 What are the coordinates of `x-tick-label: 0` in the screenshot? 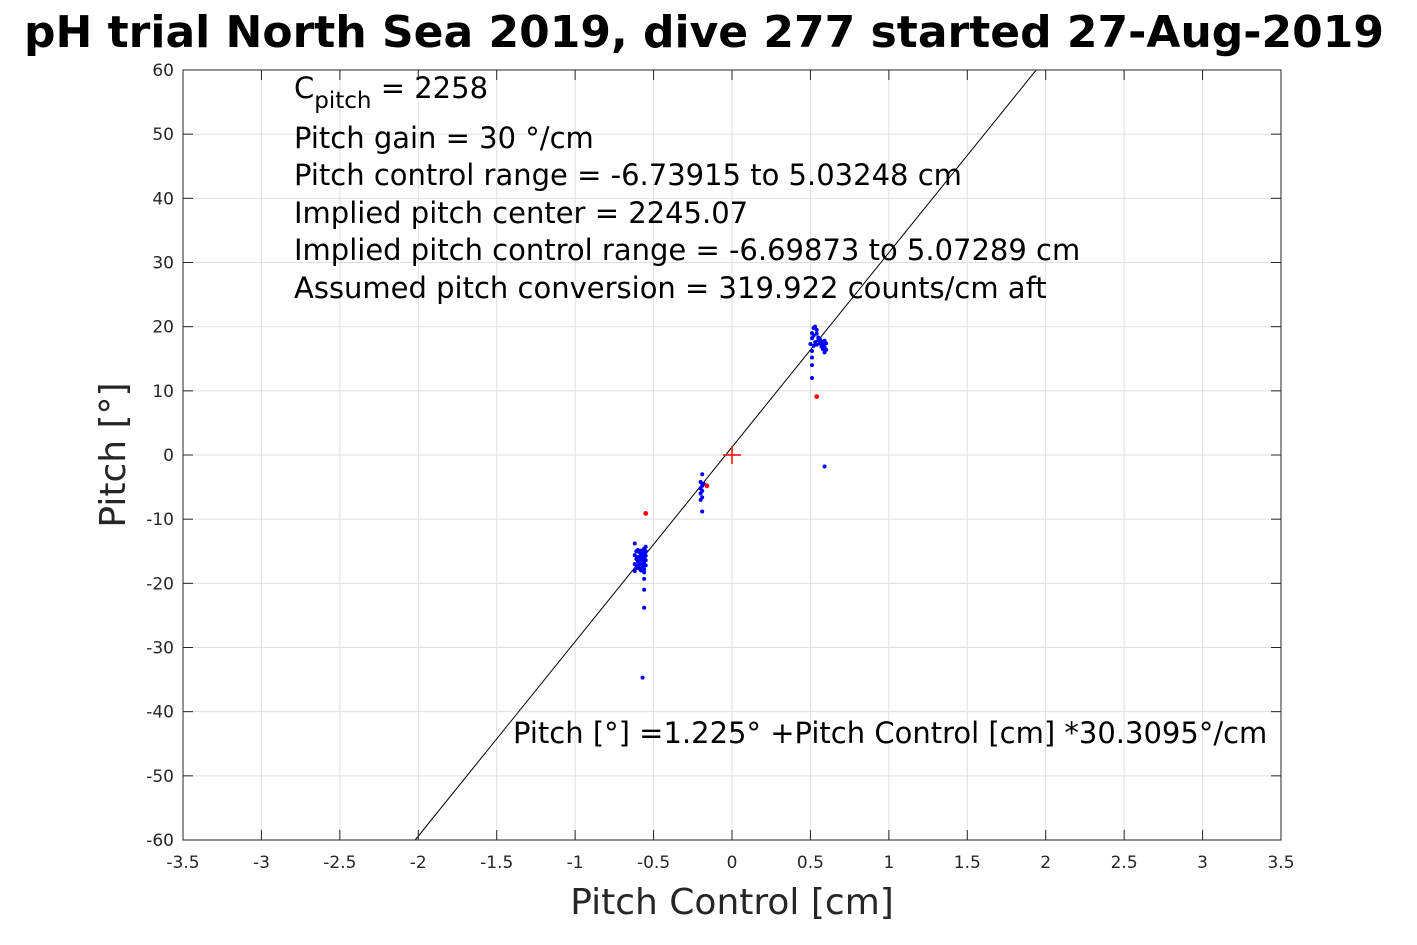 It's located at (732, 863).